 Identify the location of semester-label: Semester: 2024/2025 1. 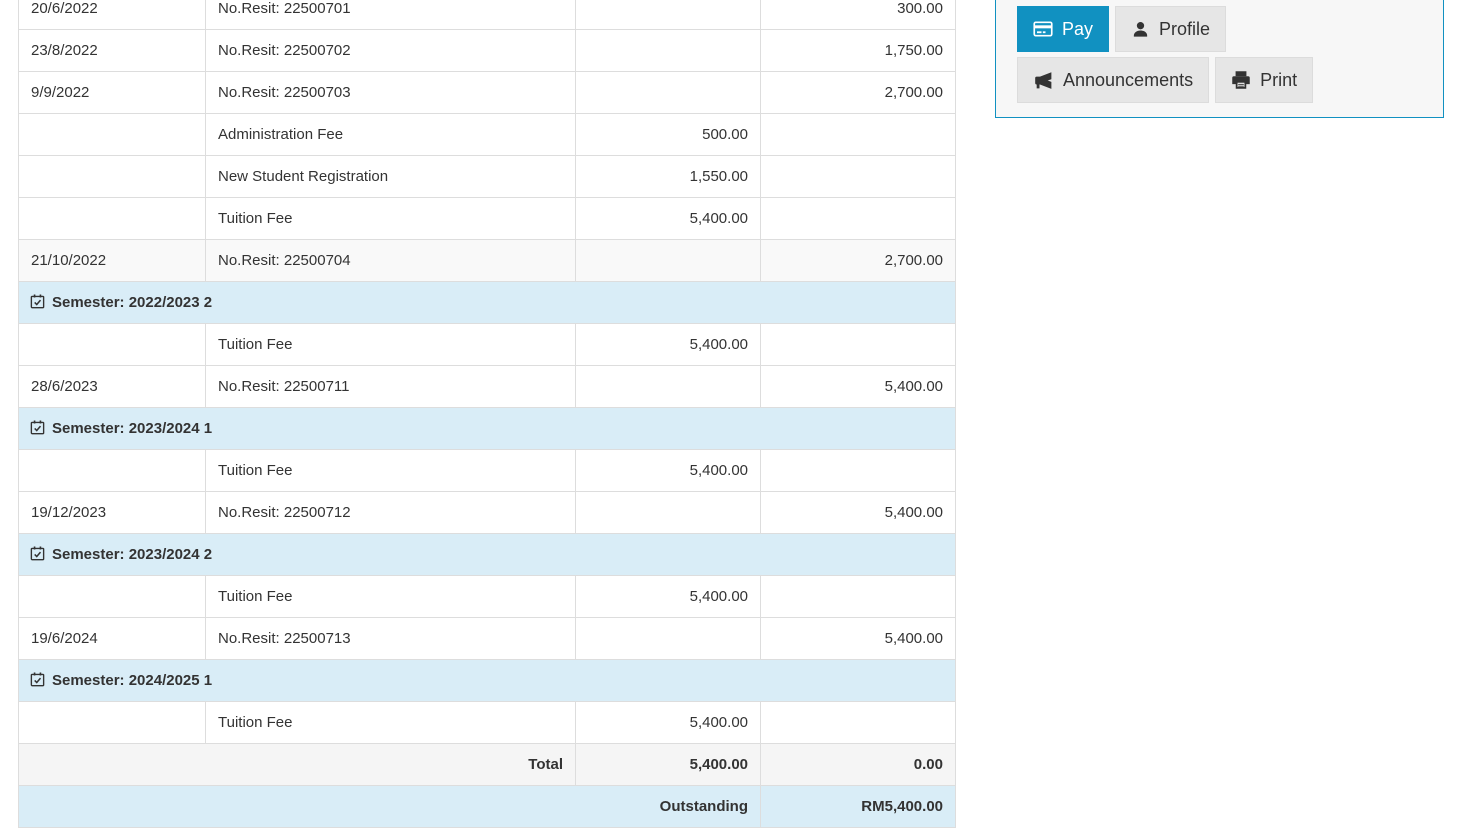
(132, 680).